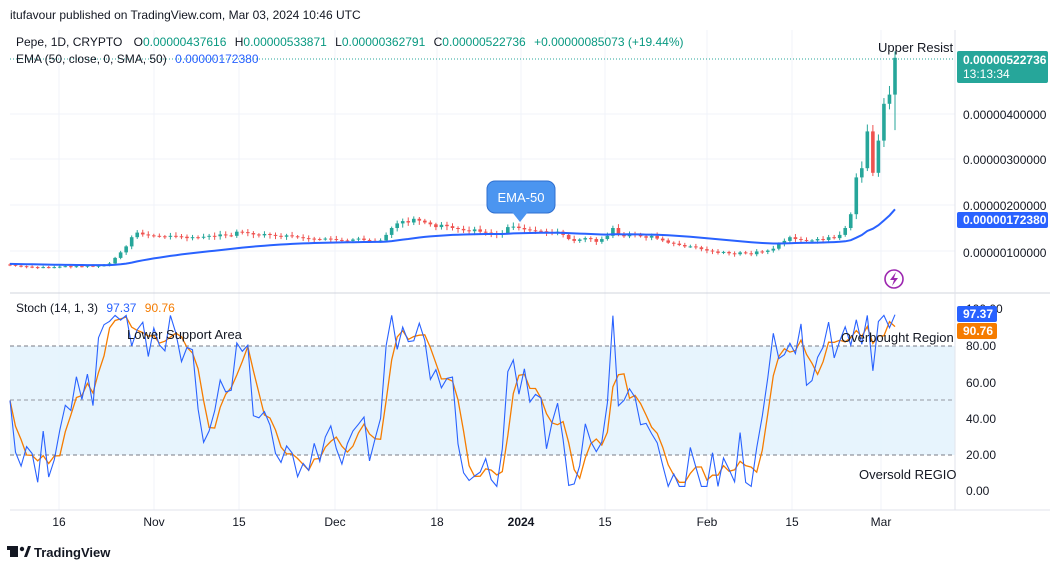  What do you see at coordinates (334, 522) in the screenshot?
I see `time-label-dec: Dec` at bounding box center [334, 522].